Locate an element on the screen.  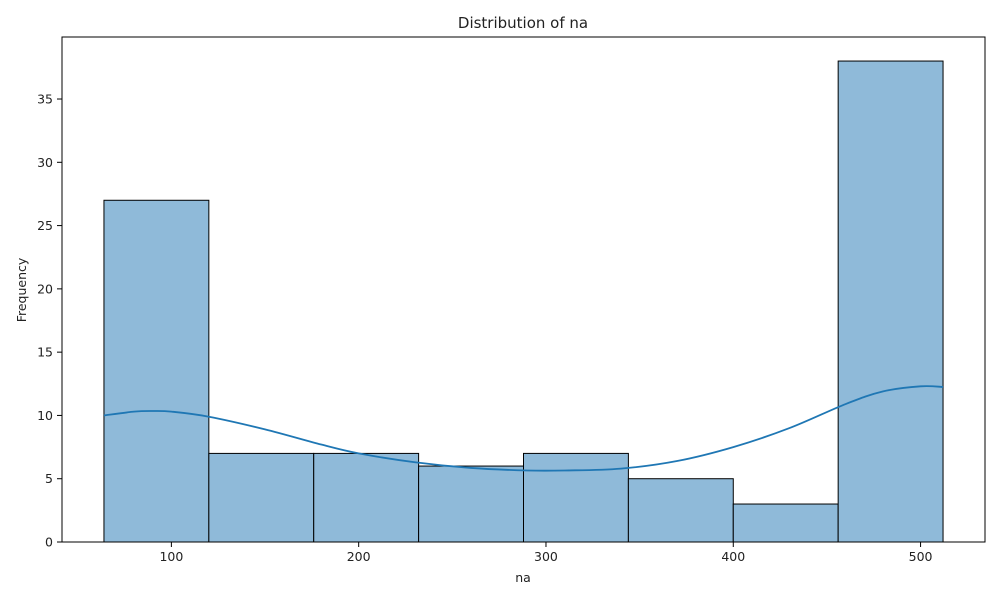
y-tick-label: 20 is located at coordinates (45, 288).